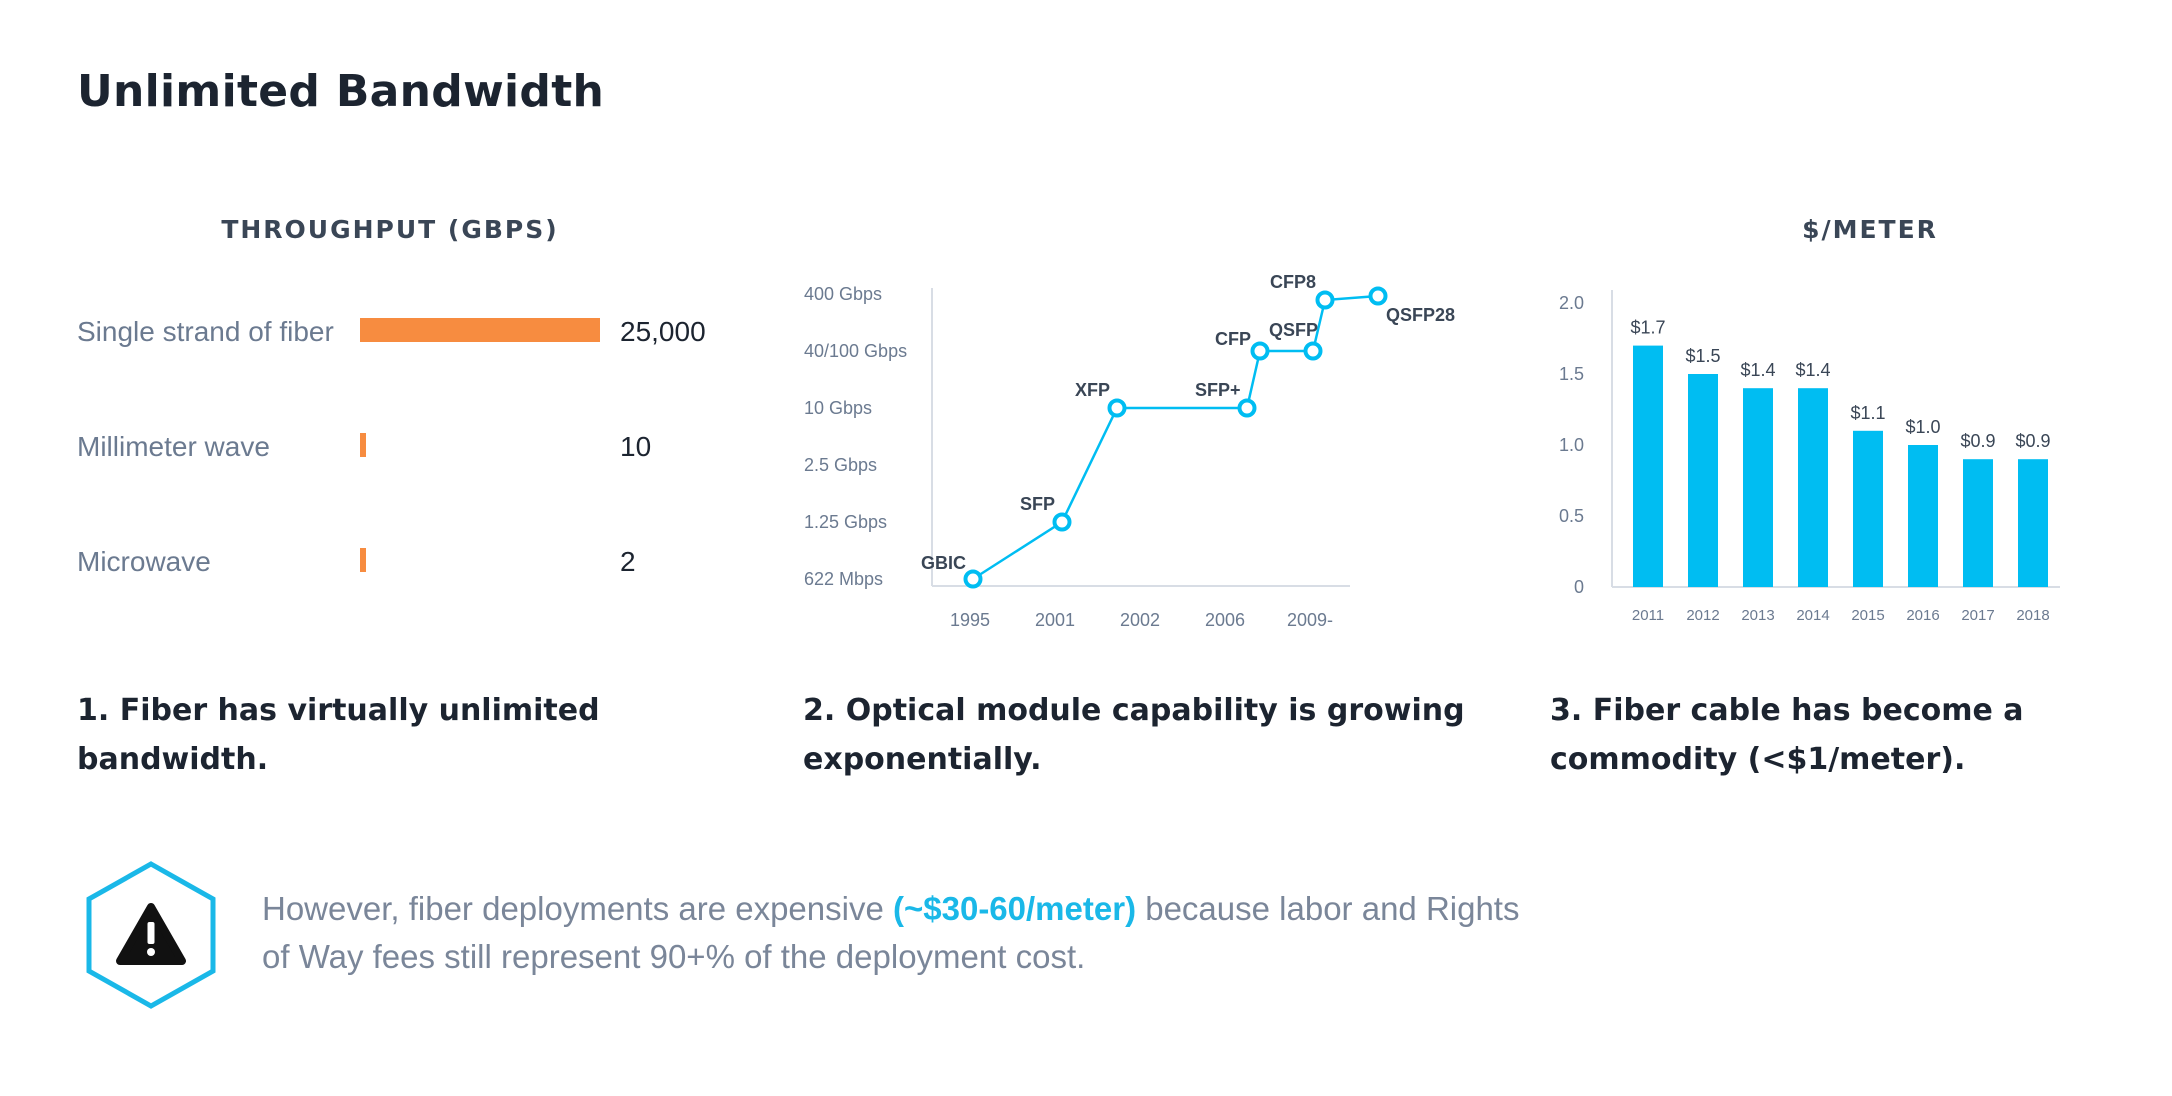  Describe the element at coordinates (151, 935) in the screenshot. I see `warning-icon` at that location.